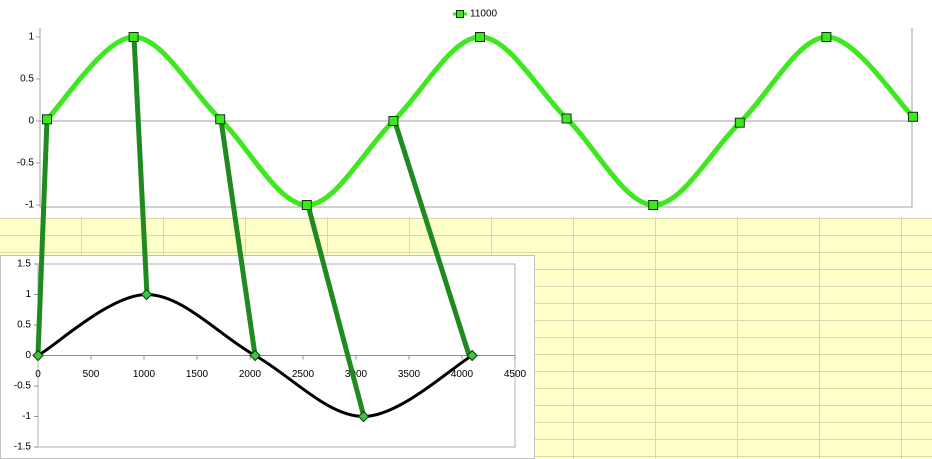  I want to click on legend-label: 11000, so click(484, 14).